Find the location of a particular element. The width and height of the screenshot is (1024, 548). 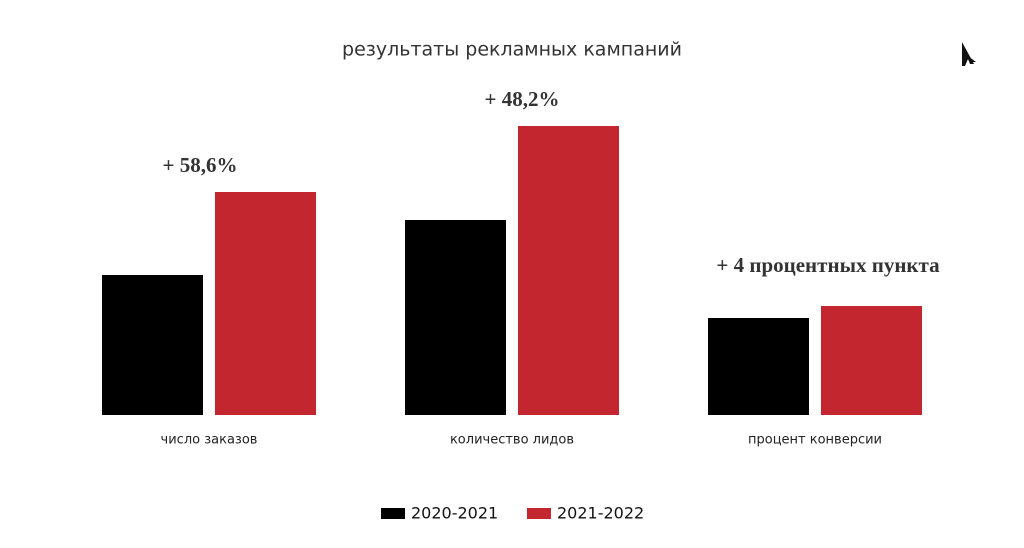

chart-title: результаты рекламных кампаний is located at coordinates (512, 50).